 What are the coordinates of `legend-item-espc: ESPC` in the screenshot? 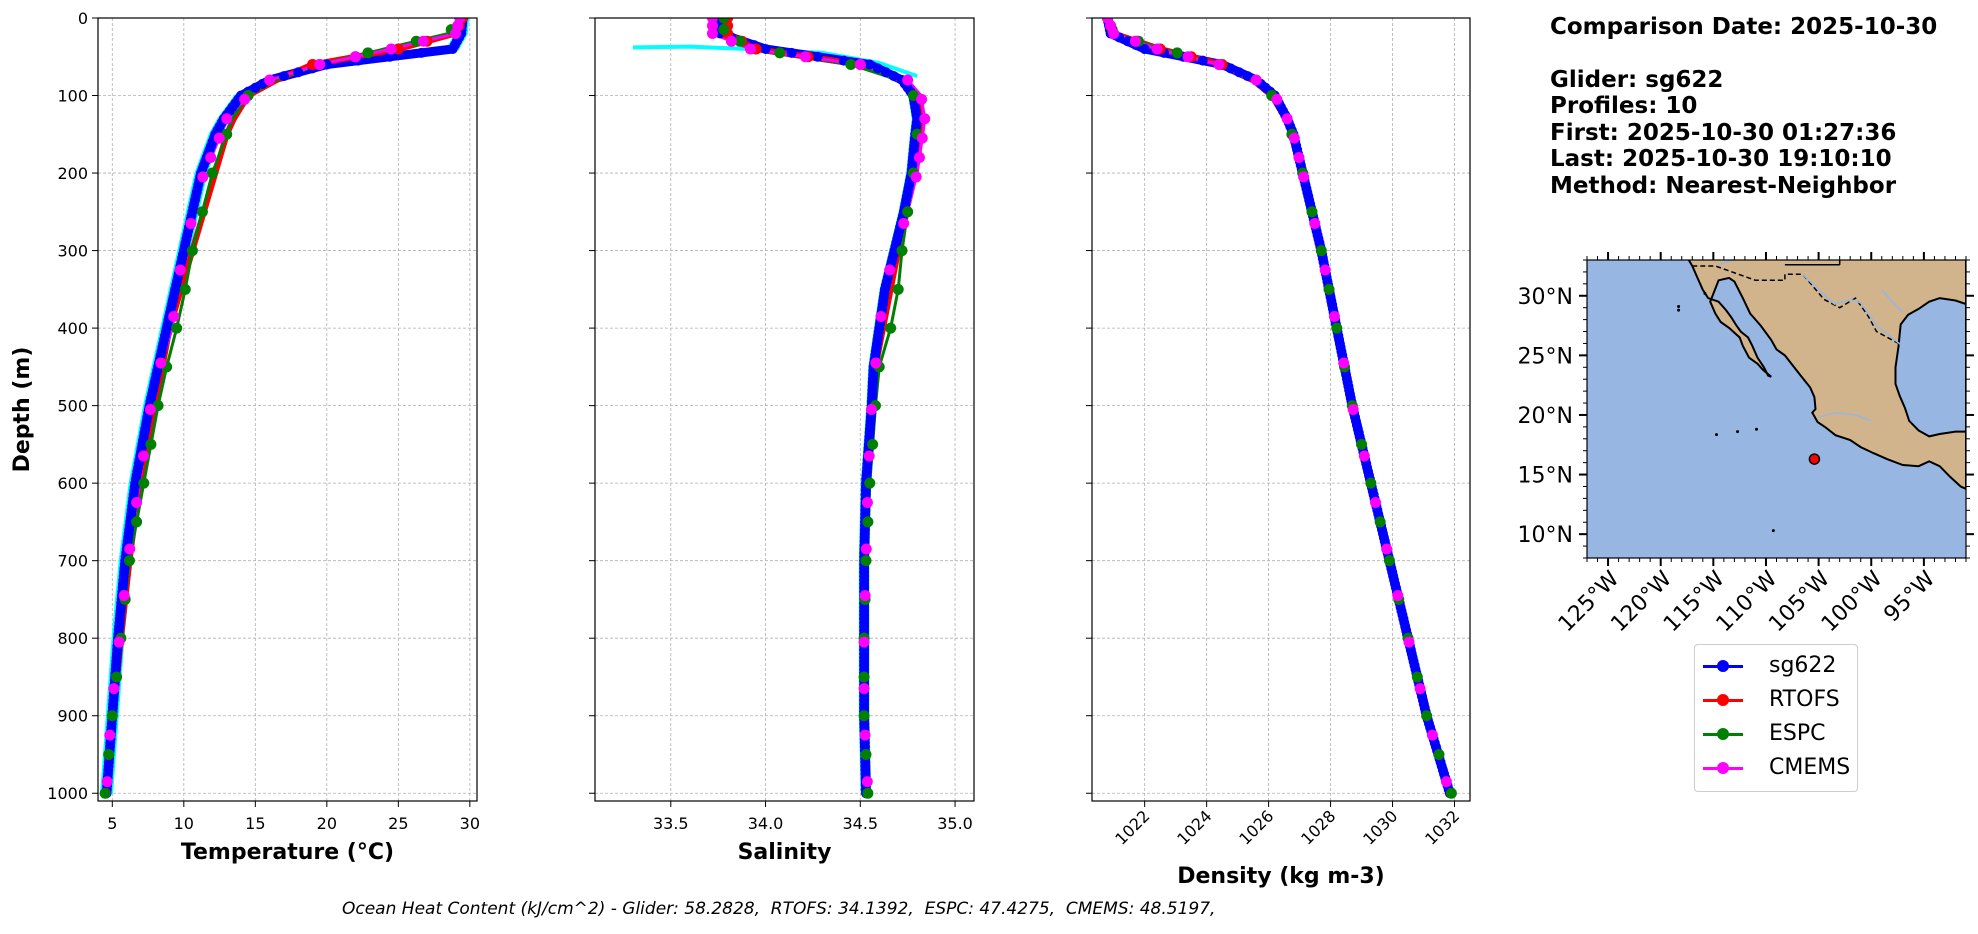 It's located at (1775, 735).